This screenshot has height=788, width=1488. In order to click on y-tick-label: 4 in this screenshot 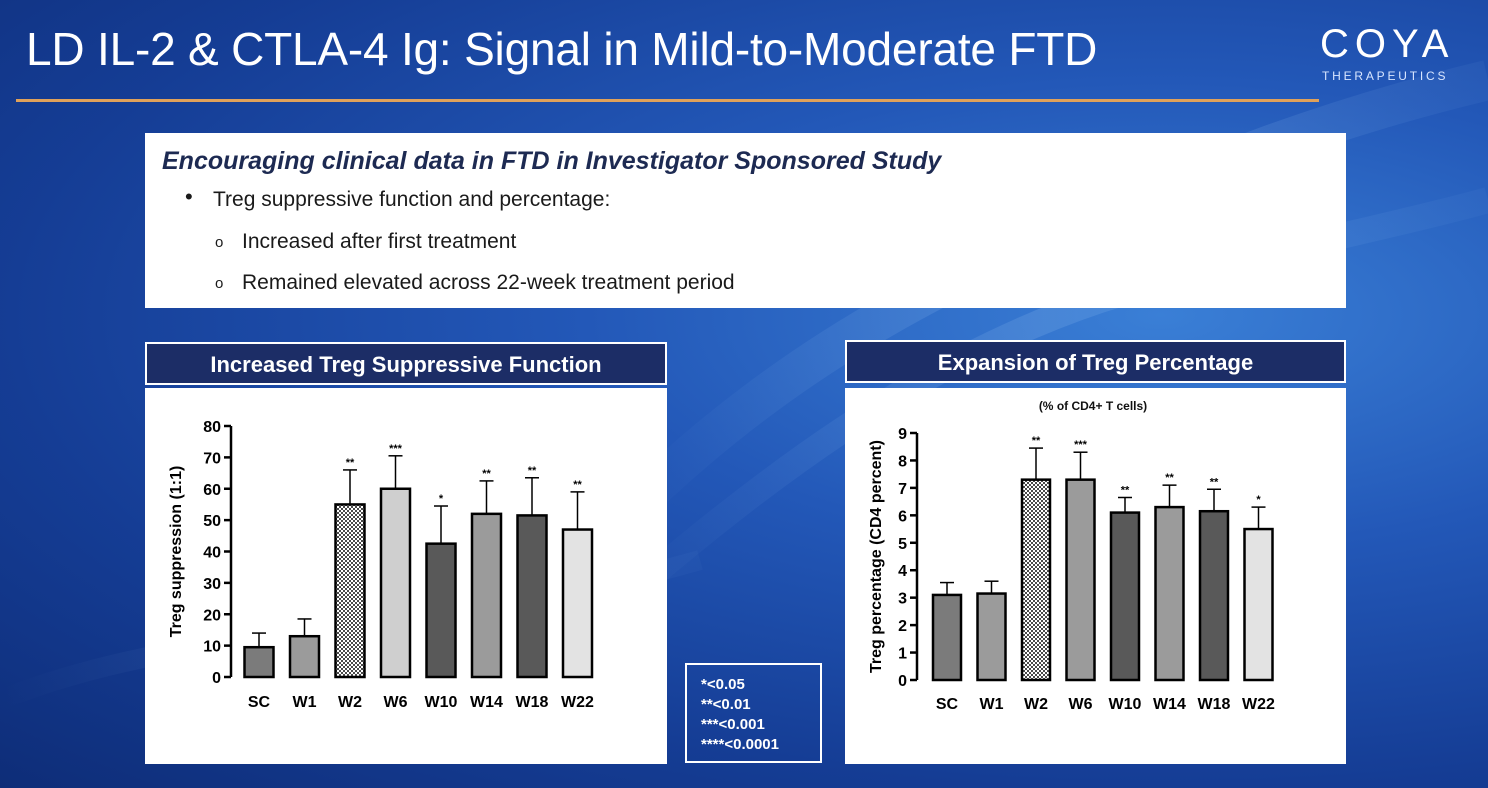, I will do `click(902, 571)`.